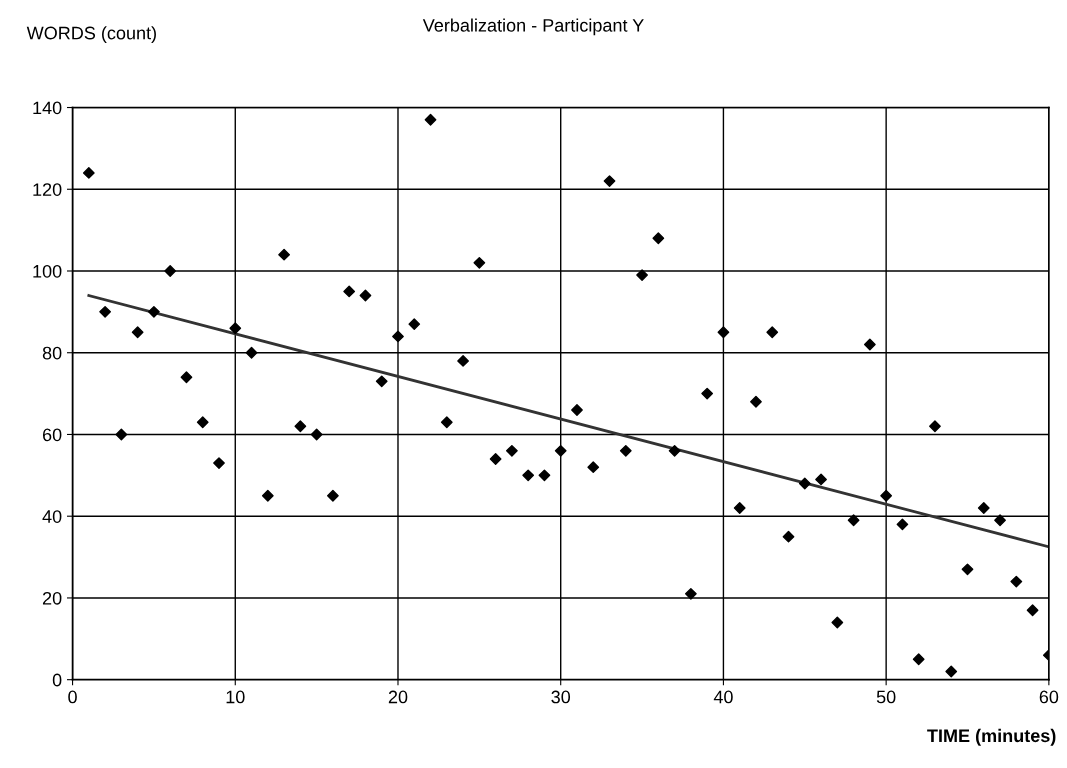 This screenshot has height=768, width=1067. Describe the element at coordinates (533, 27) in the screenshot. I see `chart-title: Verbalization - Participant Y` at that location.